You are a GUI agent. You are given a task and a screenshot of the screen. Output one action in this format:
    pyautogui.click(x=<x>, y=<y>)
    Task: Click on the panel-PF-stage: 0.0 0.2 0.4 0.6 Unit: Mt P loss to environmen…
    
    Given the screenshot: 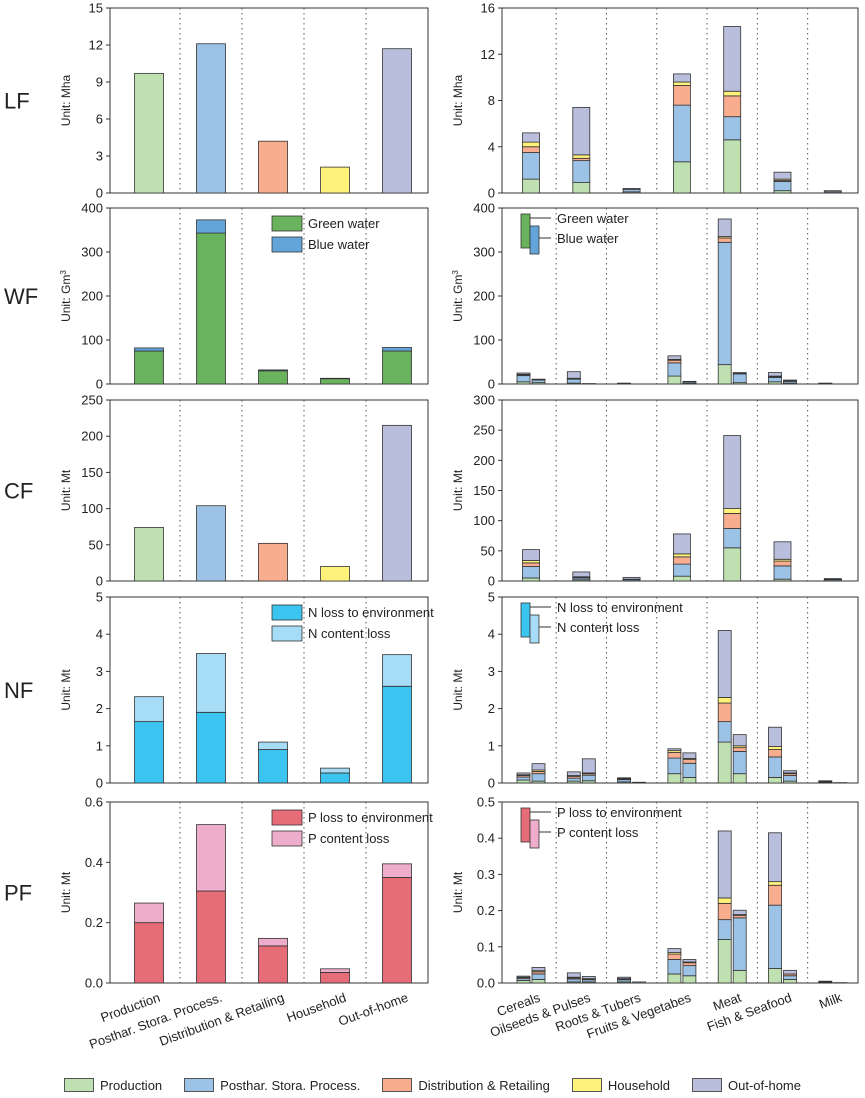 What is the action you would take?
    pyautogui.click(x=246, y=893)
    